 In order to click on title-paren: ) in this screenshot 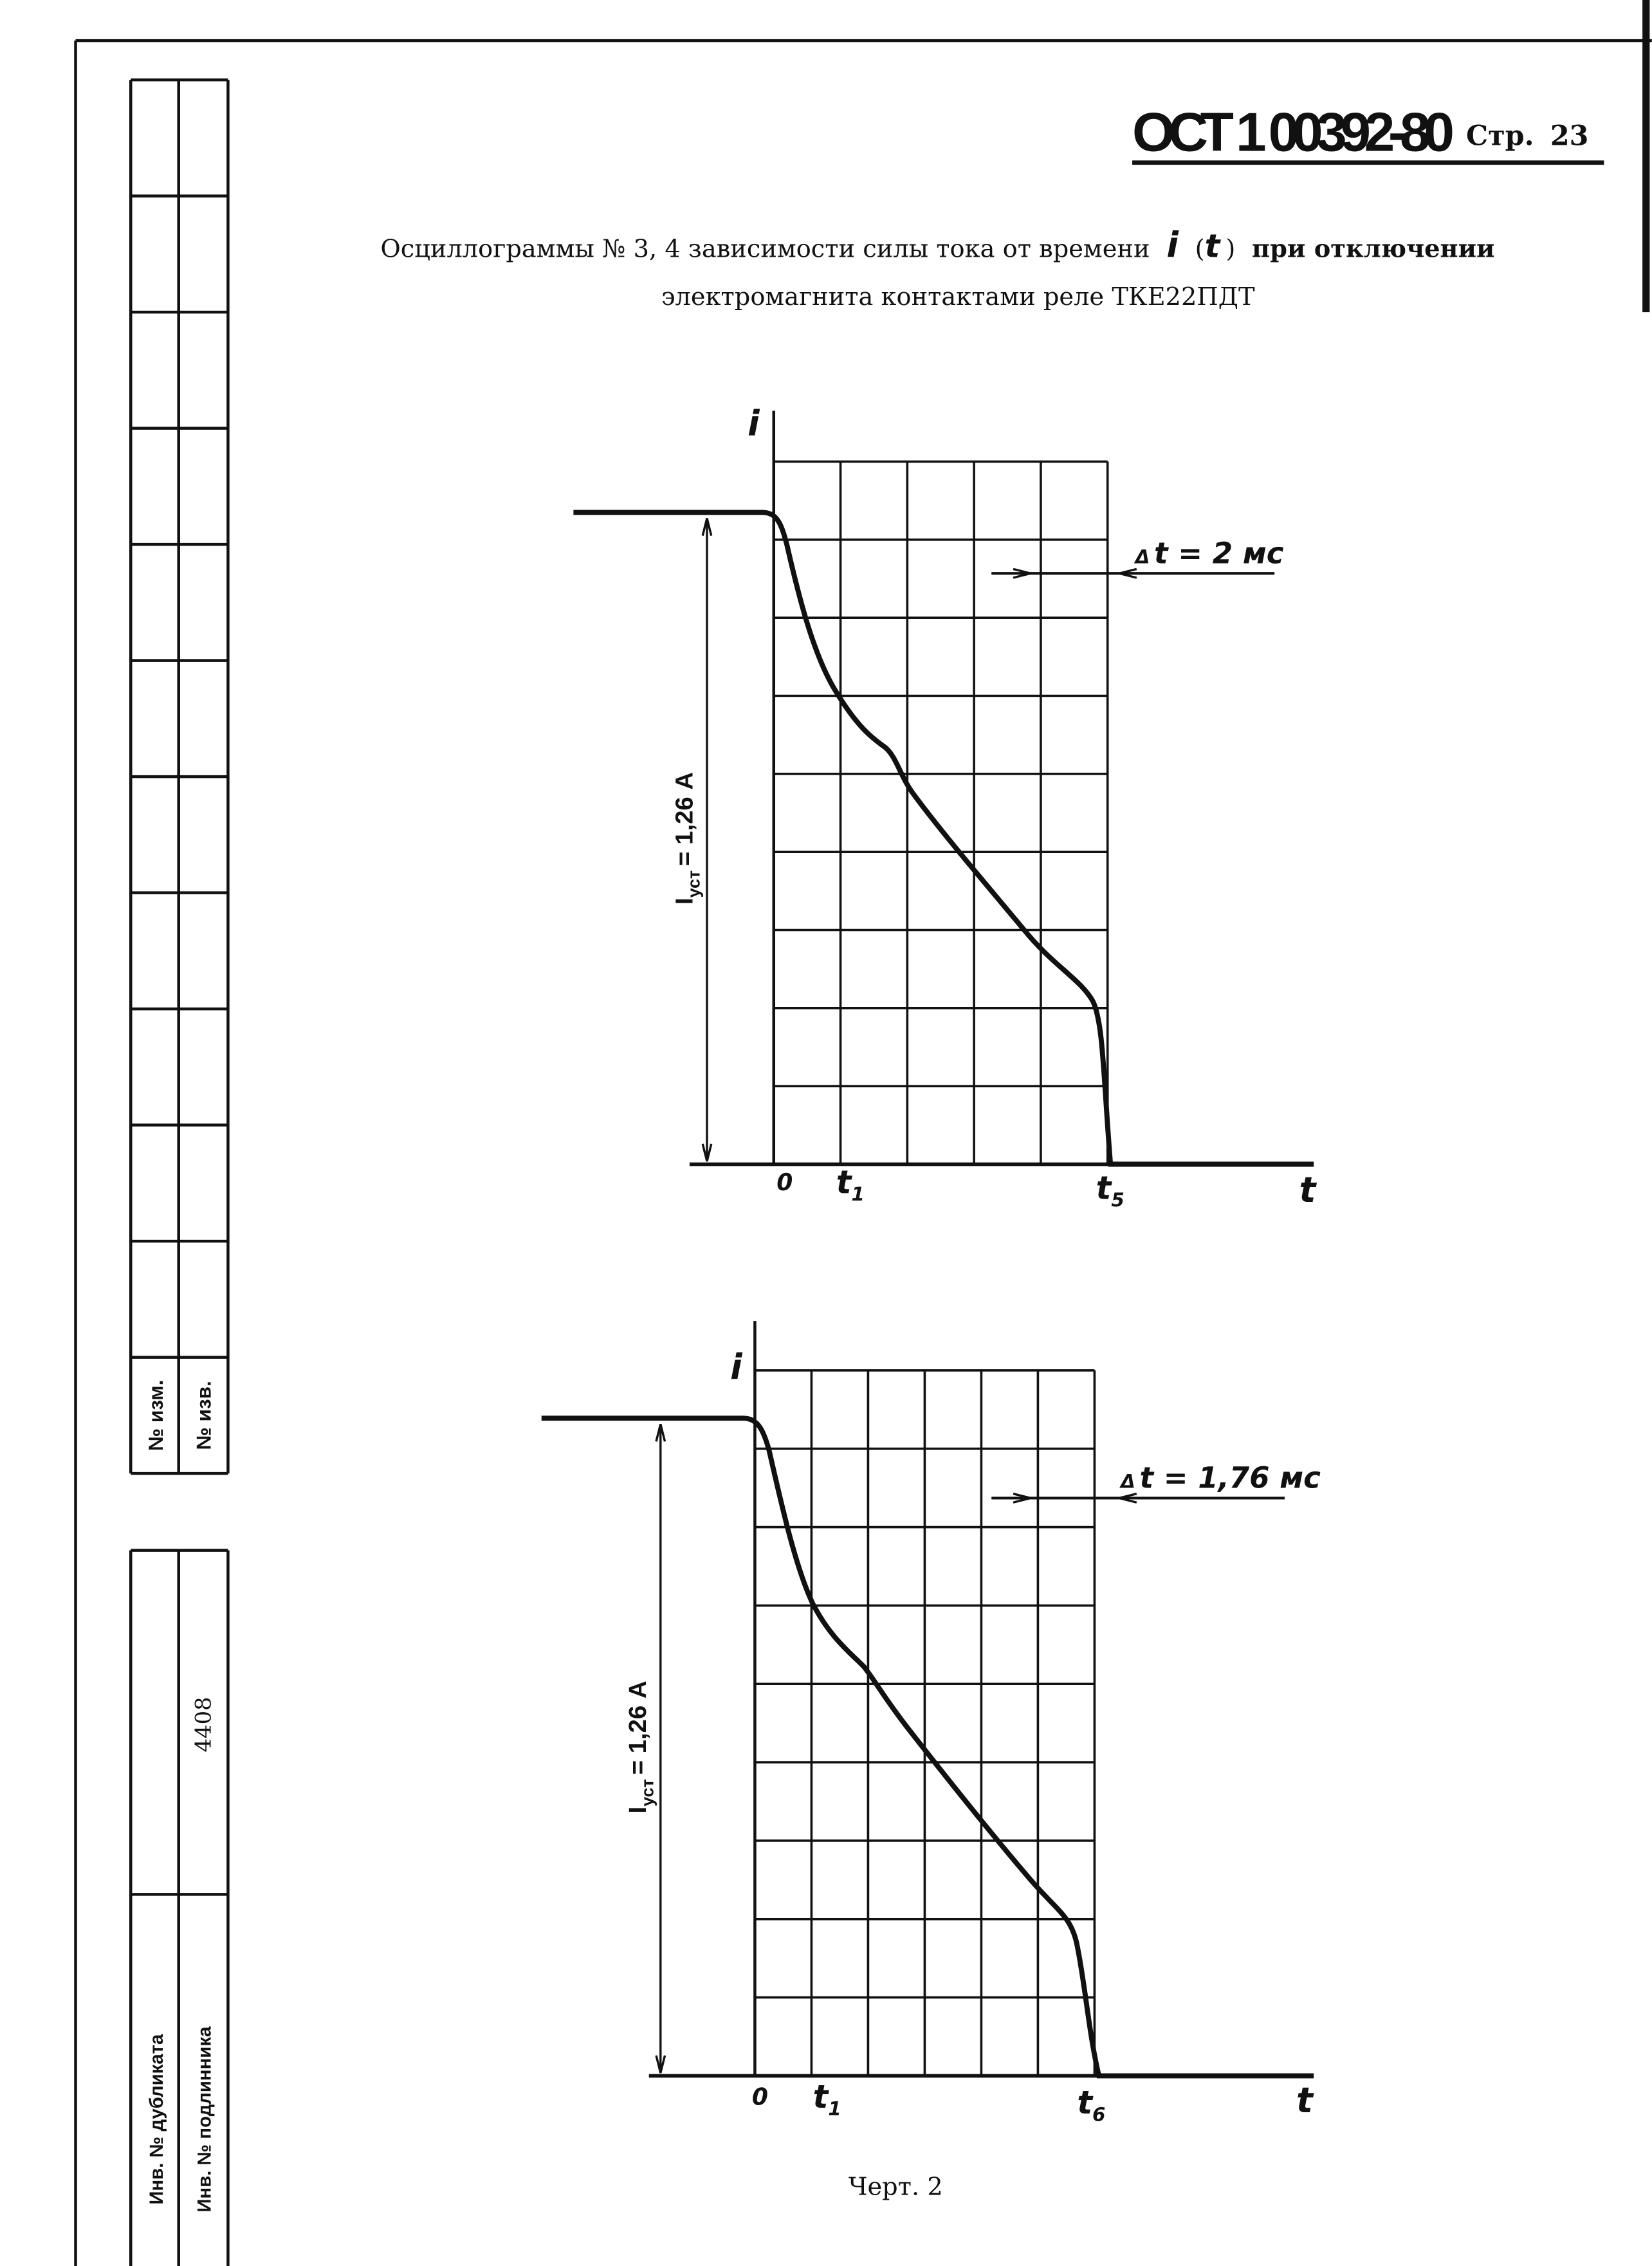, I will do `click(1230, 248)`.